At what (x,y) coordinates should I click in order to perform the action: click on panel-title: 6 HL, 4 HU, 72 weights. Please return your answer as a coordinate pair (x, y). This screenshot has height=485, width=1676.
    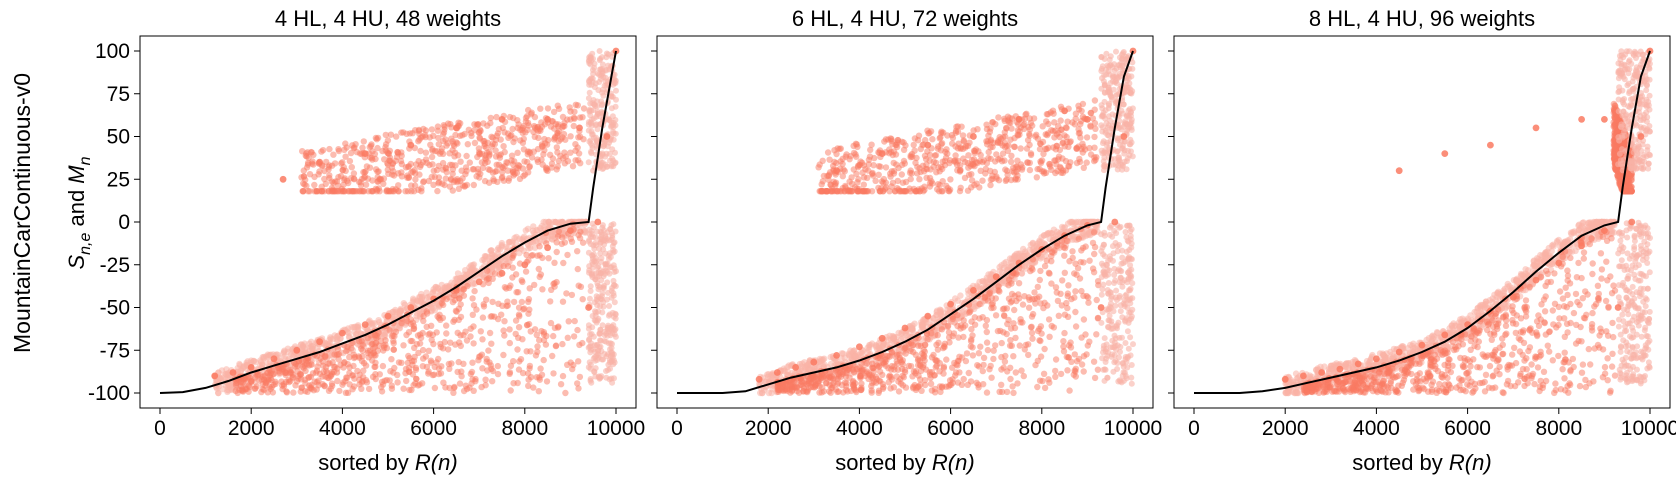
    Looking at the image, I should click on (905, 18).